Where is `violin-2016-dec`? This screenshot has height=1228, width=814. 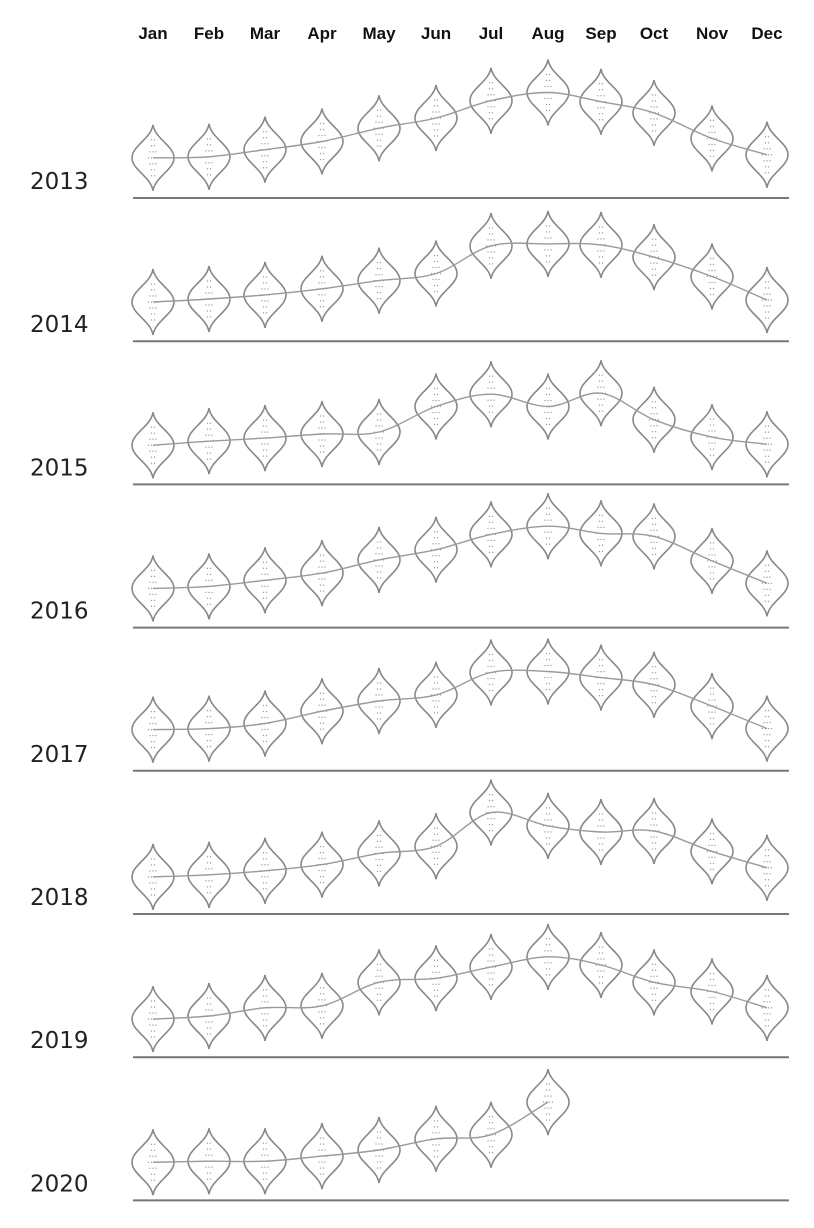
violin-2016-dec is located at coordinates (767, 583).